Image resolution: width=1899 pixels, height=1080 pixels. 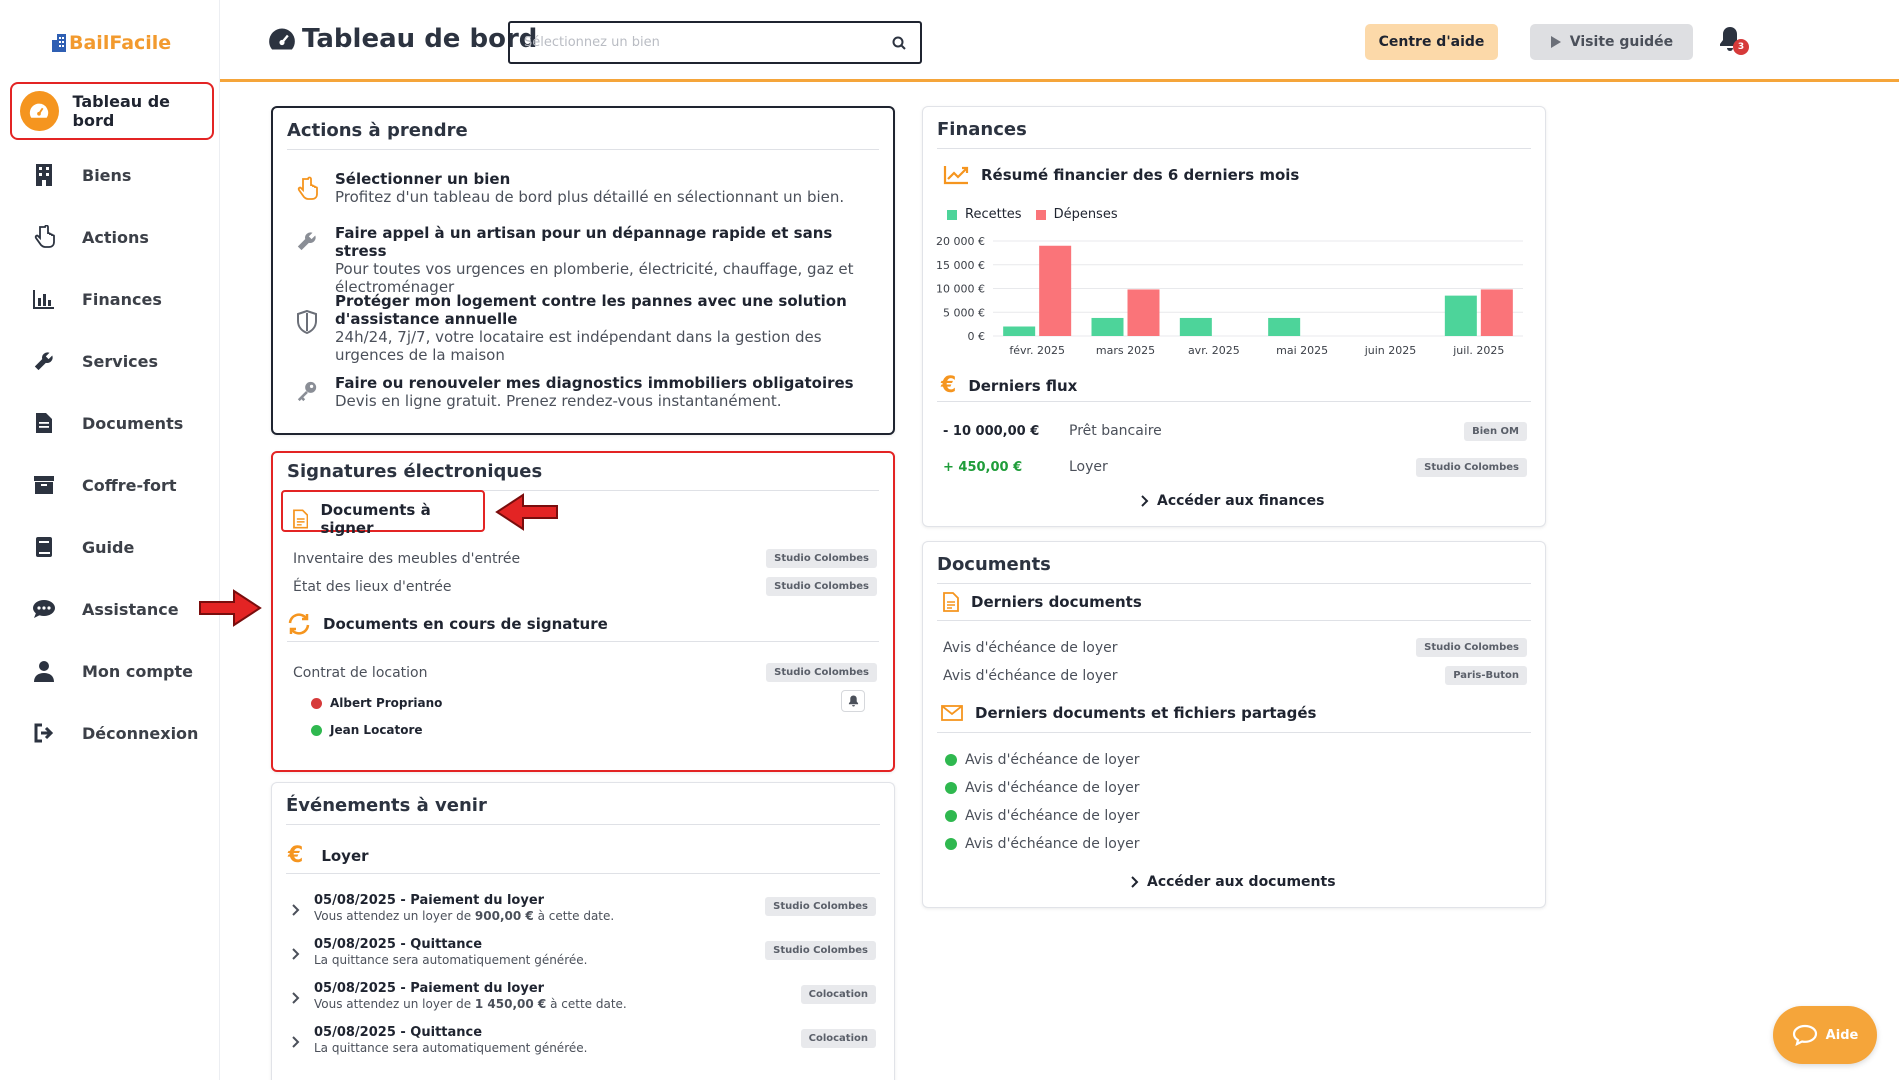 I want to click on divider, so click(x=1234, y=401).